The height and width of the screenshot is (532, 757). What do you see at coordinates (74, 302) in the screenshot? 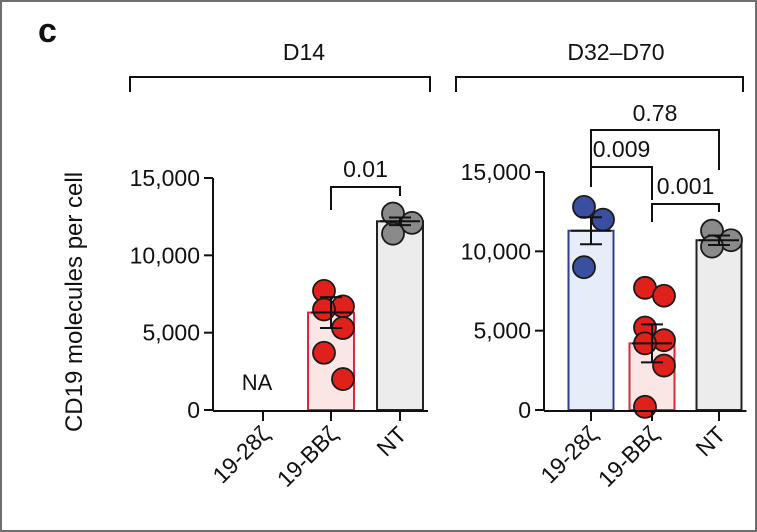
I see `y-axis-label: CD19 molecules per cell` at bounding box center [74, 302].